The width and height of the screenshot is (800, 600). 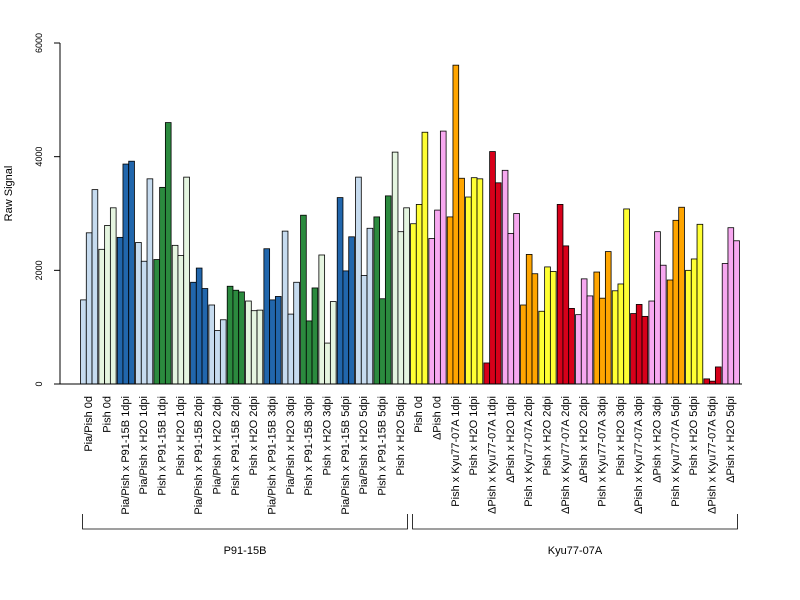 What do you see at coordinates (126, 455) in the screenshot?
I see `x-category-label: Pia/Pish x P91-15B 1dpi` at bounding box center [126, 455].